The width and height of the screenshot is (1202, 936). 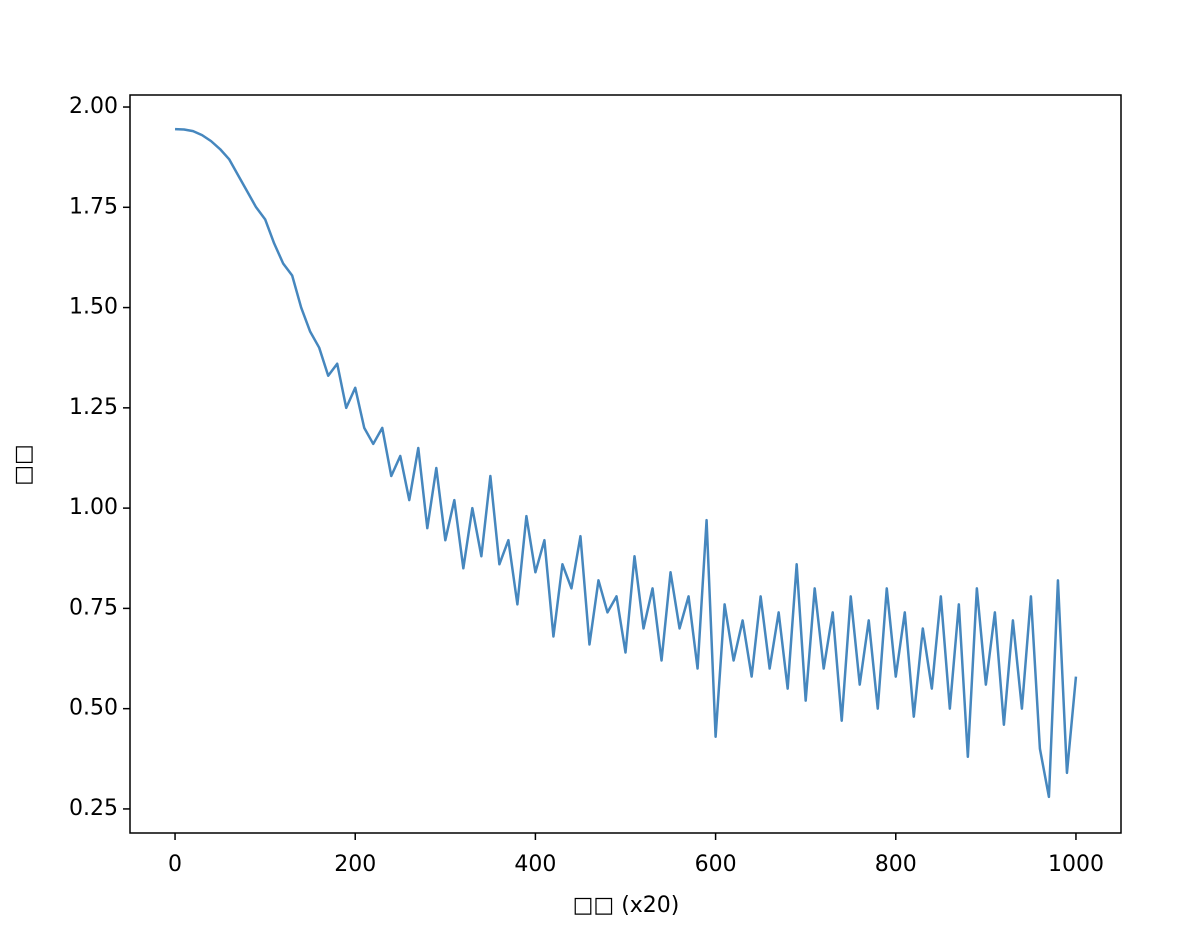 What do you see at coordinates (896, 864) in the screenshot?
I see `x-tick-label: 800` at bounding box center [896, 864].